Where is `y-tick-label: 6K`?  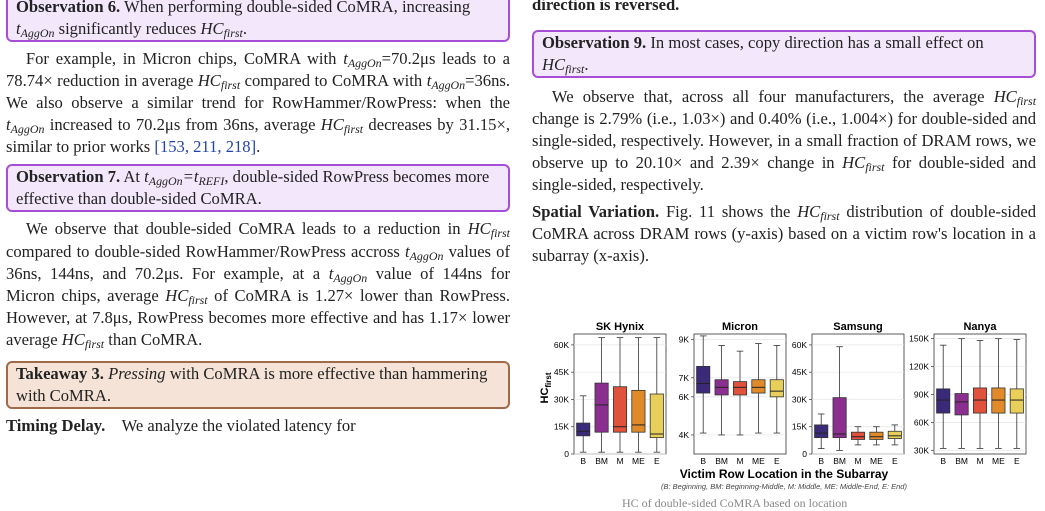 y-tick-label: 6K is located at coordinates (684, 397).